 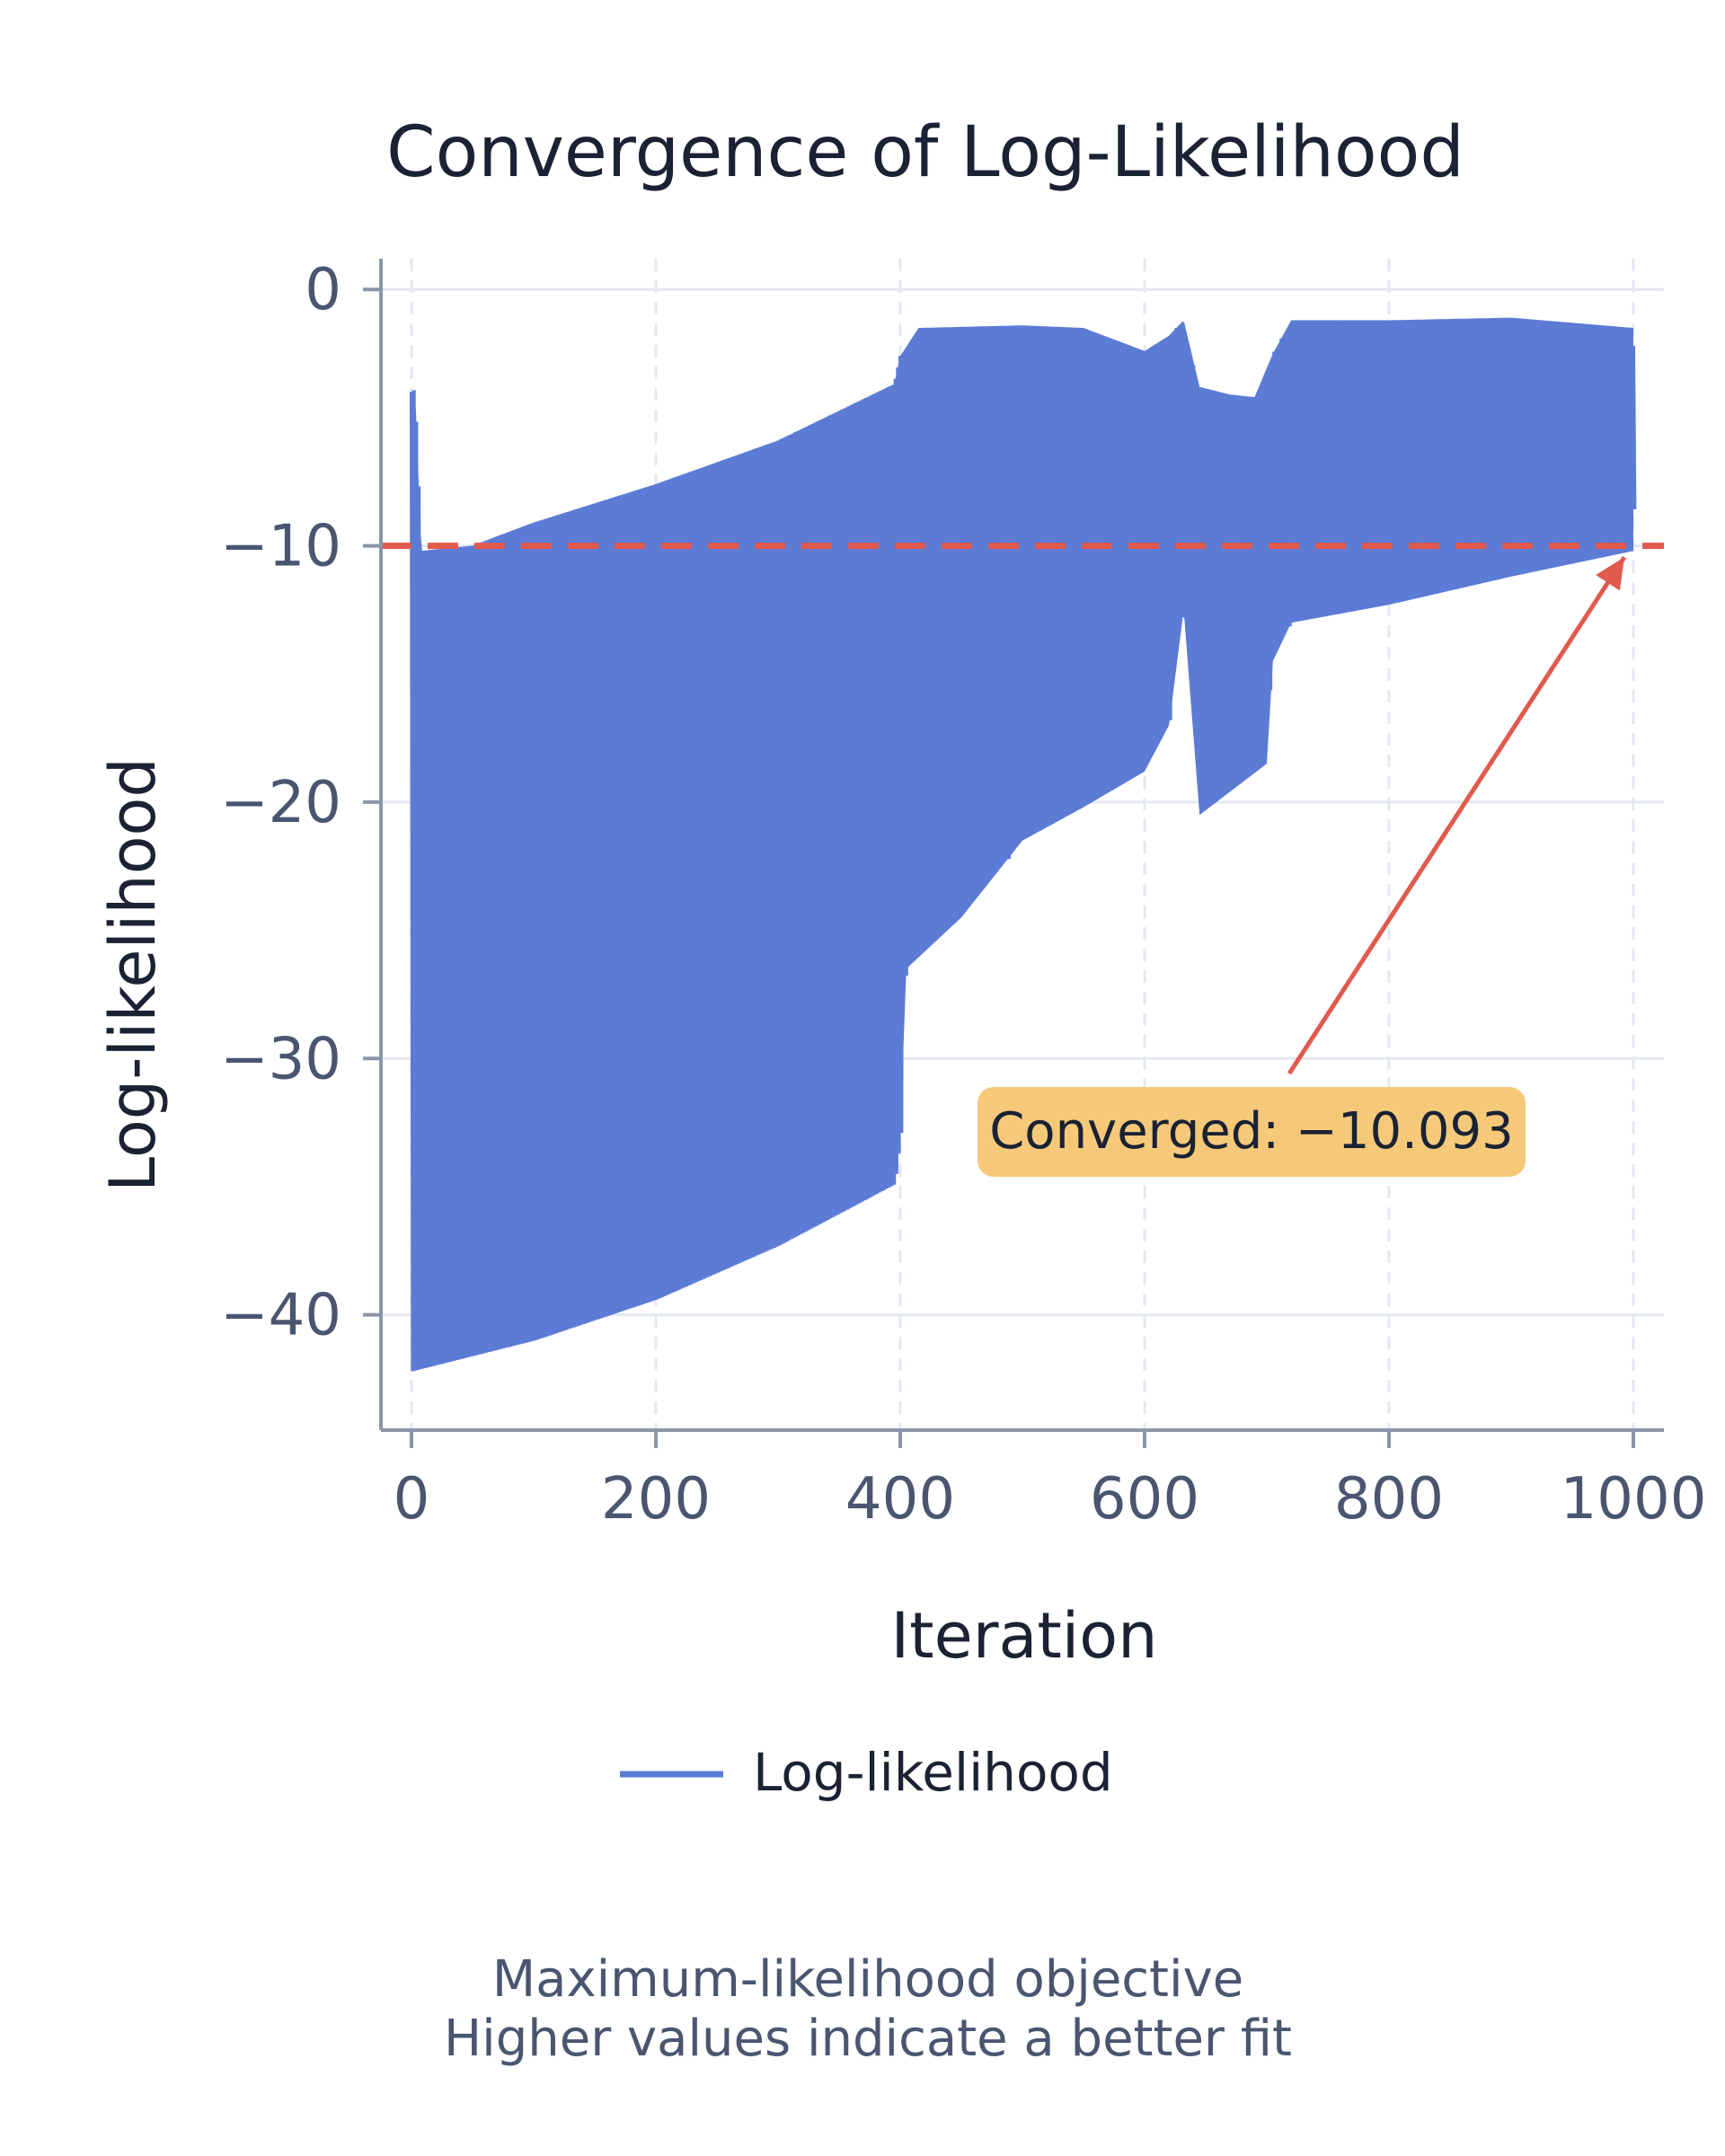 What do you see at coordinates (1389, 1499) in the screenshot?
I see `x-tick-label: 800` at bounding box center [1389, 1499].